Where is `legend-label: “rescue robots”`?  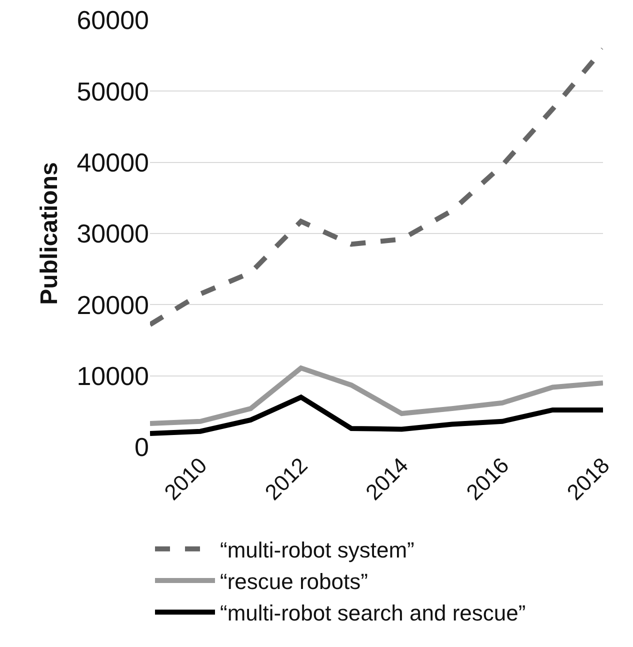 legend-label: “rescue robots” is located at coordinates (294, 581).